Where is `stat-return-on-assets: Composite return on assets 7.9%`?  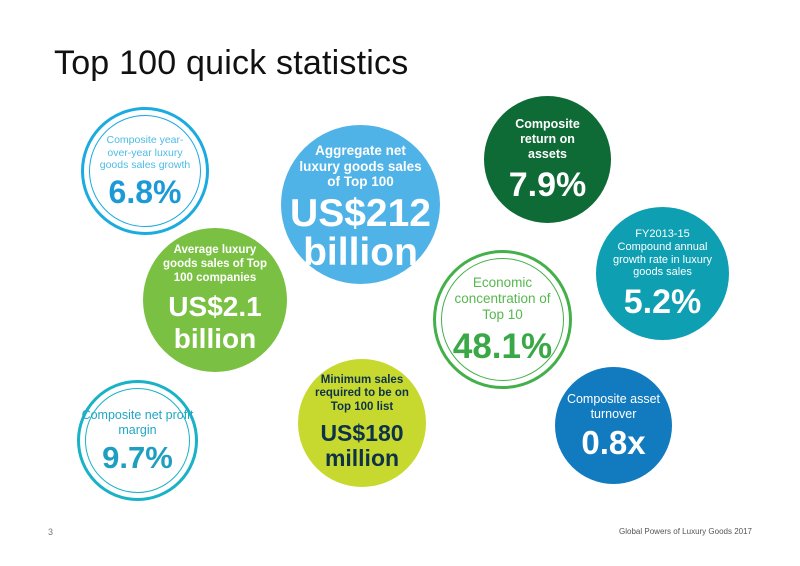 stat-return-on-assets: Composite return on assets 7.9% is located at coordinates (547, 159).